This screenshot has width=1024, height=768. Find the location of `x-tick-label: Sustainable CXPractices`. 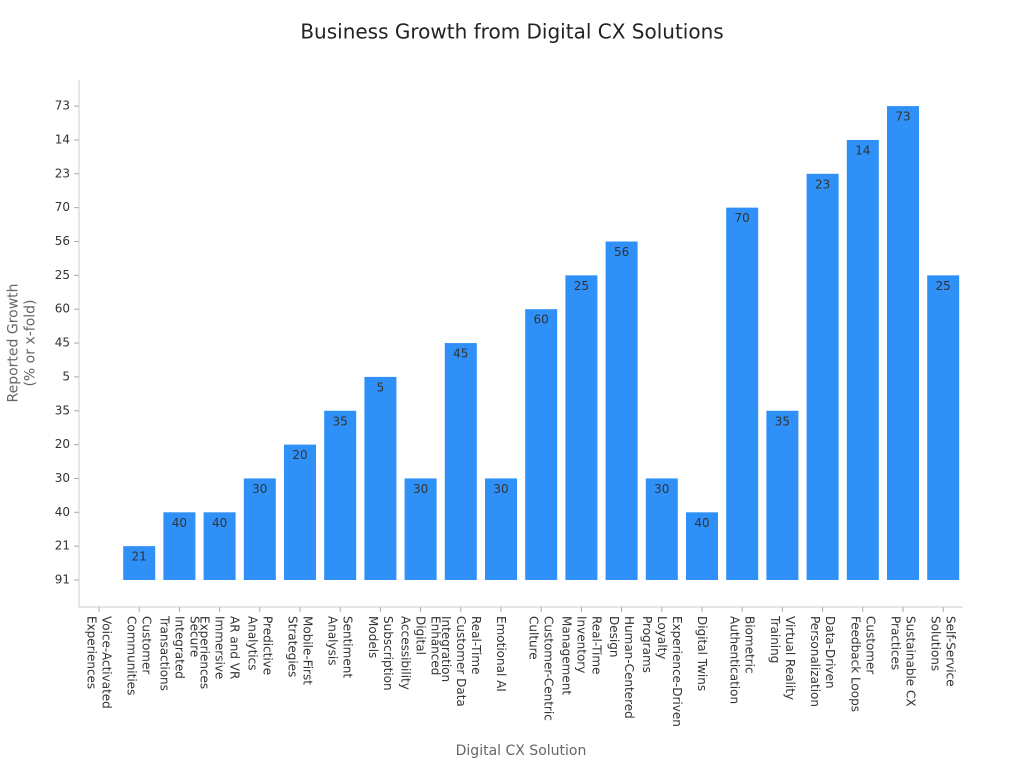

x-tick-label: Sustainable CXPractices is located at coordinates (903, 661).